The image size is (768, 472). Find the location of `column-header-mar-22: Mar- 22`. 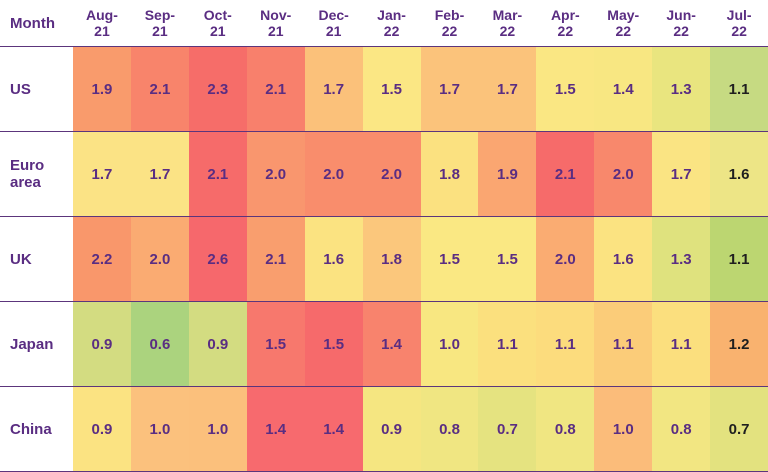

column-header-mar-22: Mar- 22 is located at coordinates (507, 23).